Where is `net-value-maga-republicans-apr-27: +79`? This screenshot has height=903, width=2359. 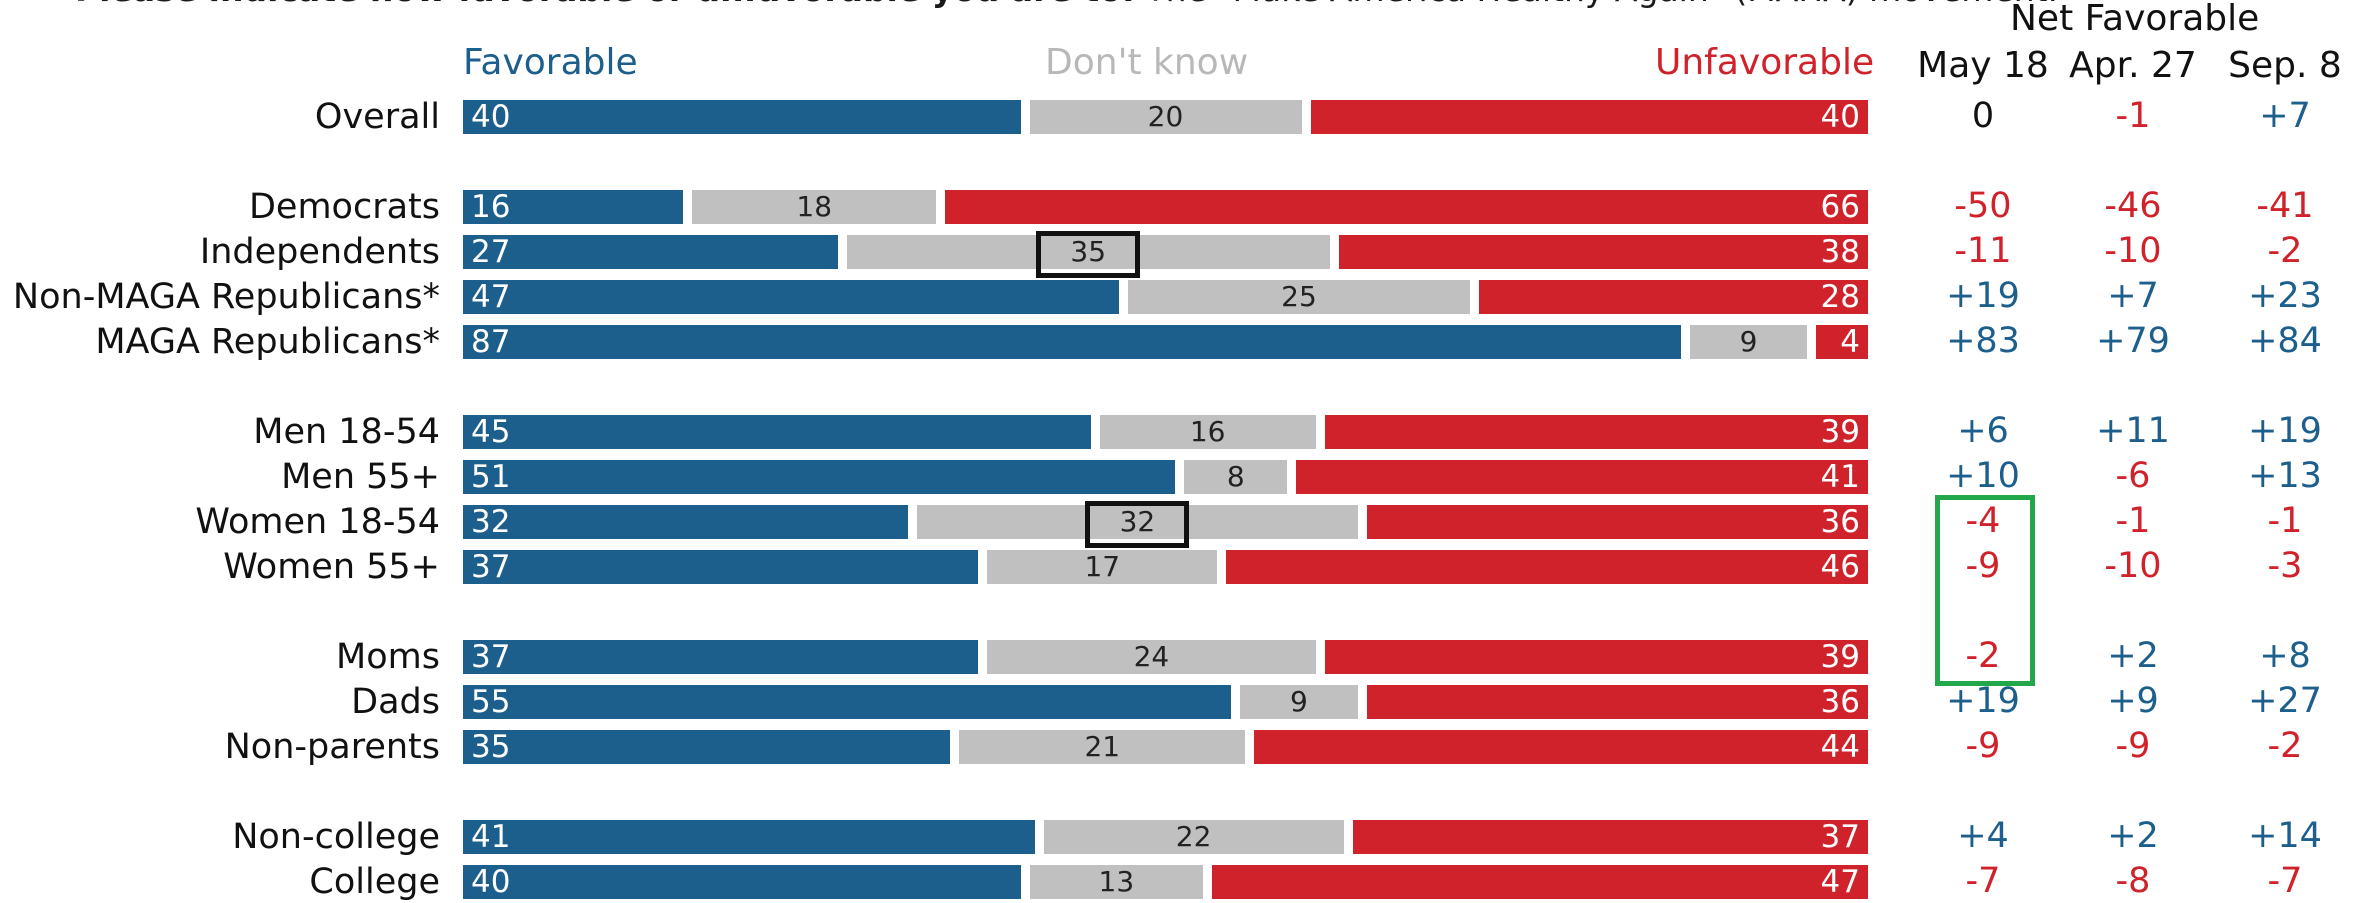 net-value-maga-republicans-apr-27: +79 is located at coordinates (2133, 341).